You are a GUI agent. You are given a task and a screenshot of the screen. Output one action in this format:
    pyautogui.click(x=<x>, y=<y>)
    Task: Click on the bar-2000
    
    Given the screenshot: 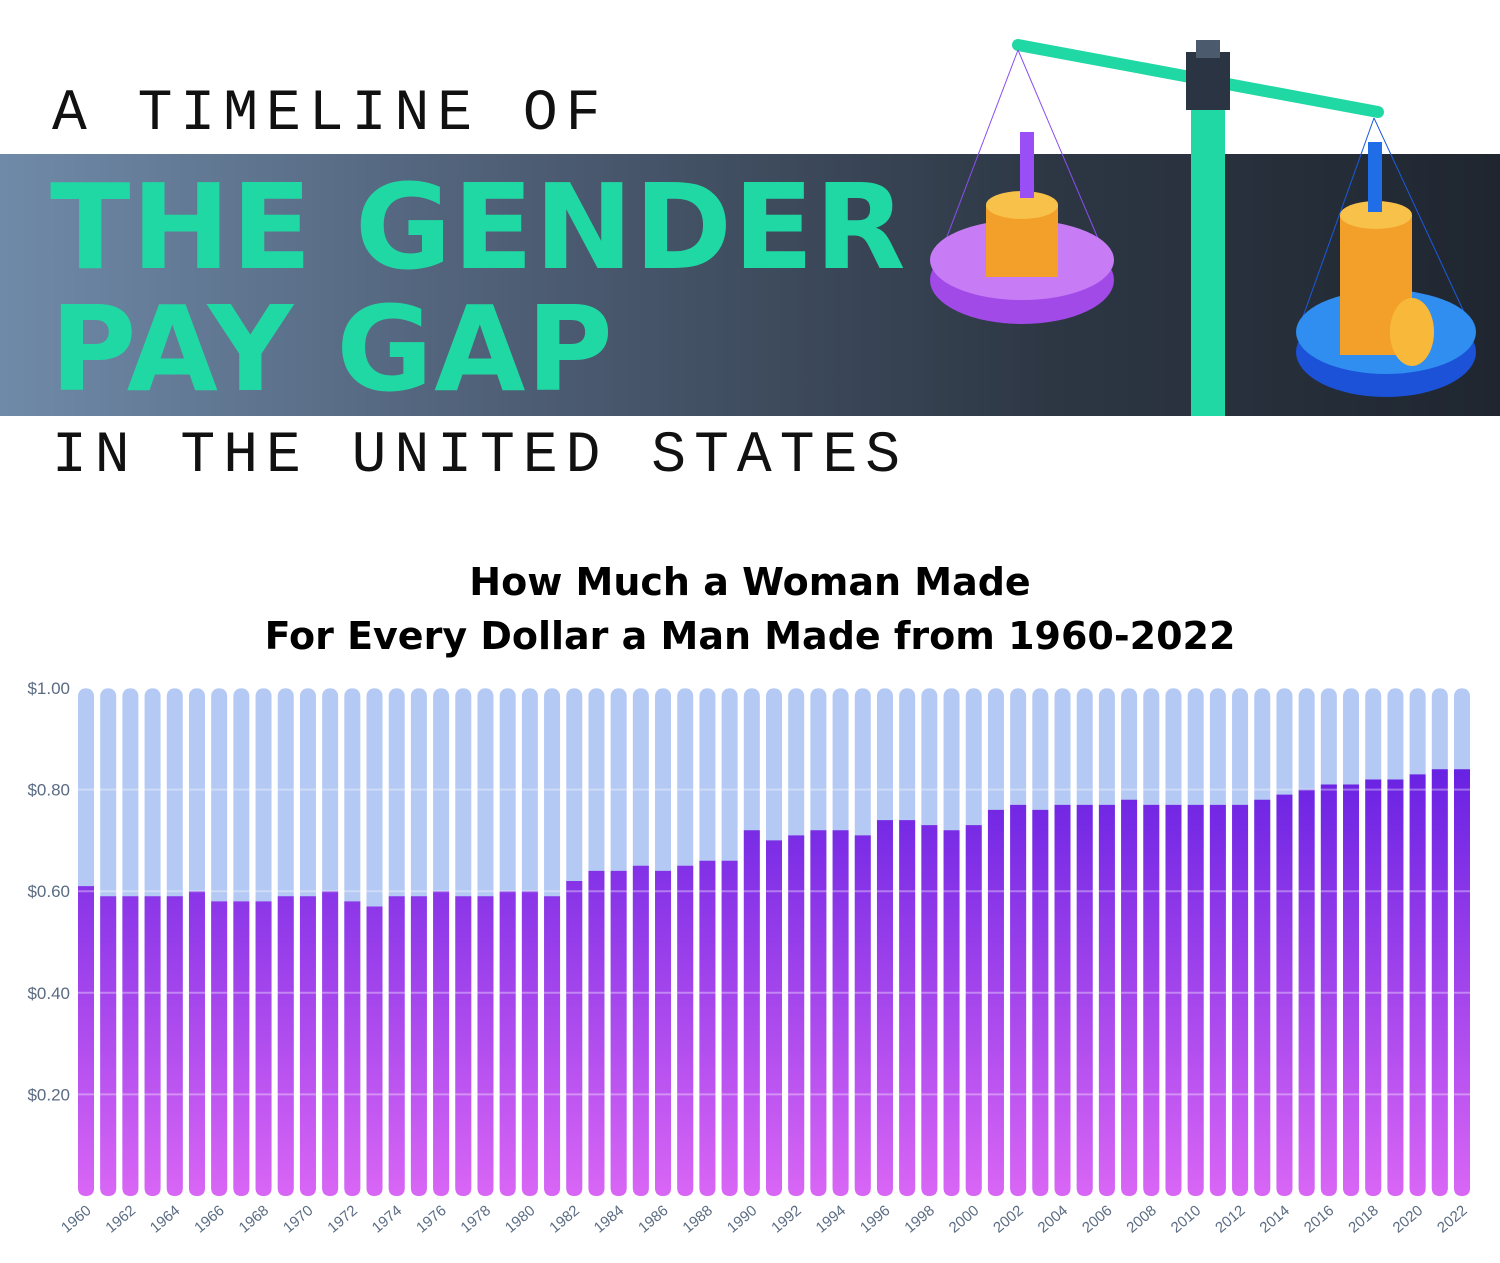 What is the action you would take?
    pyautogui.click(x=973, y=1010)
    